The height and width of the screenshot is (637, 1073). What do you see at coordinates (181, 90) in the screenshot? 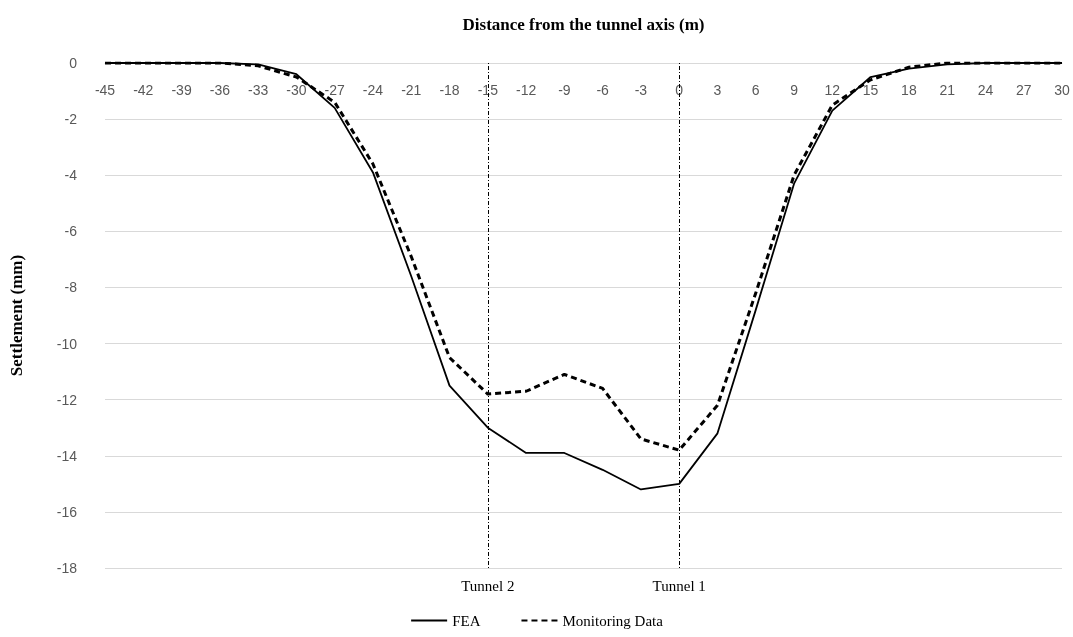
I see `x-tick-label: -39` at bounding box center [181, 90].